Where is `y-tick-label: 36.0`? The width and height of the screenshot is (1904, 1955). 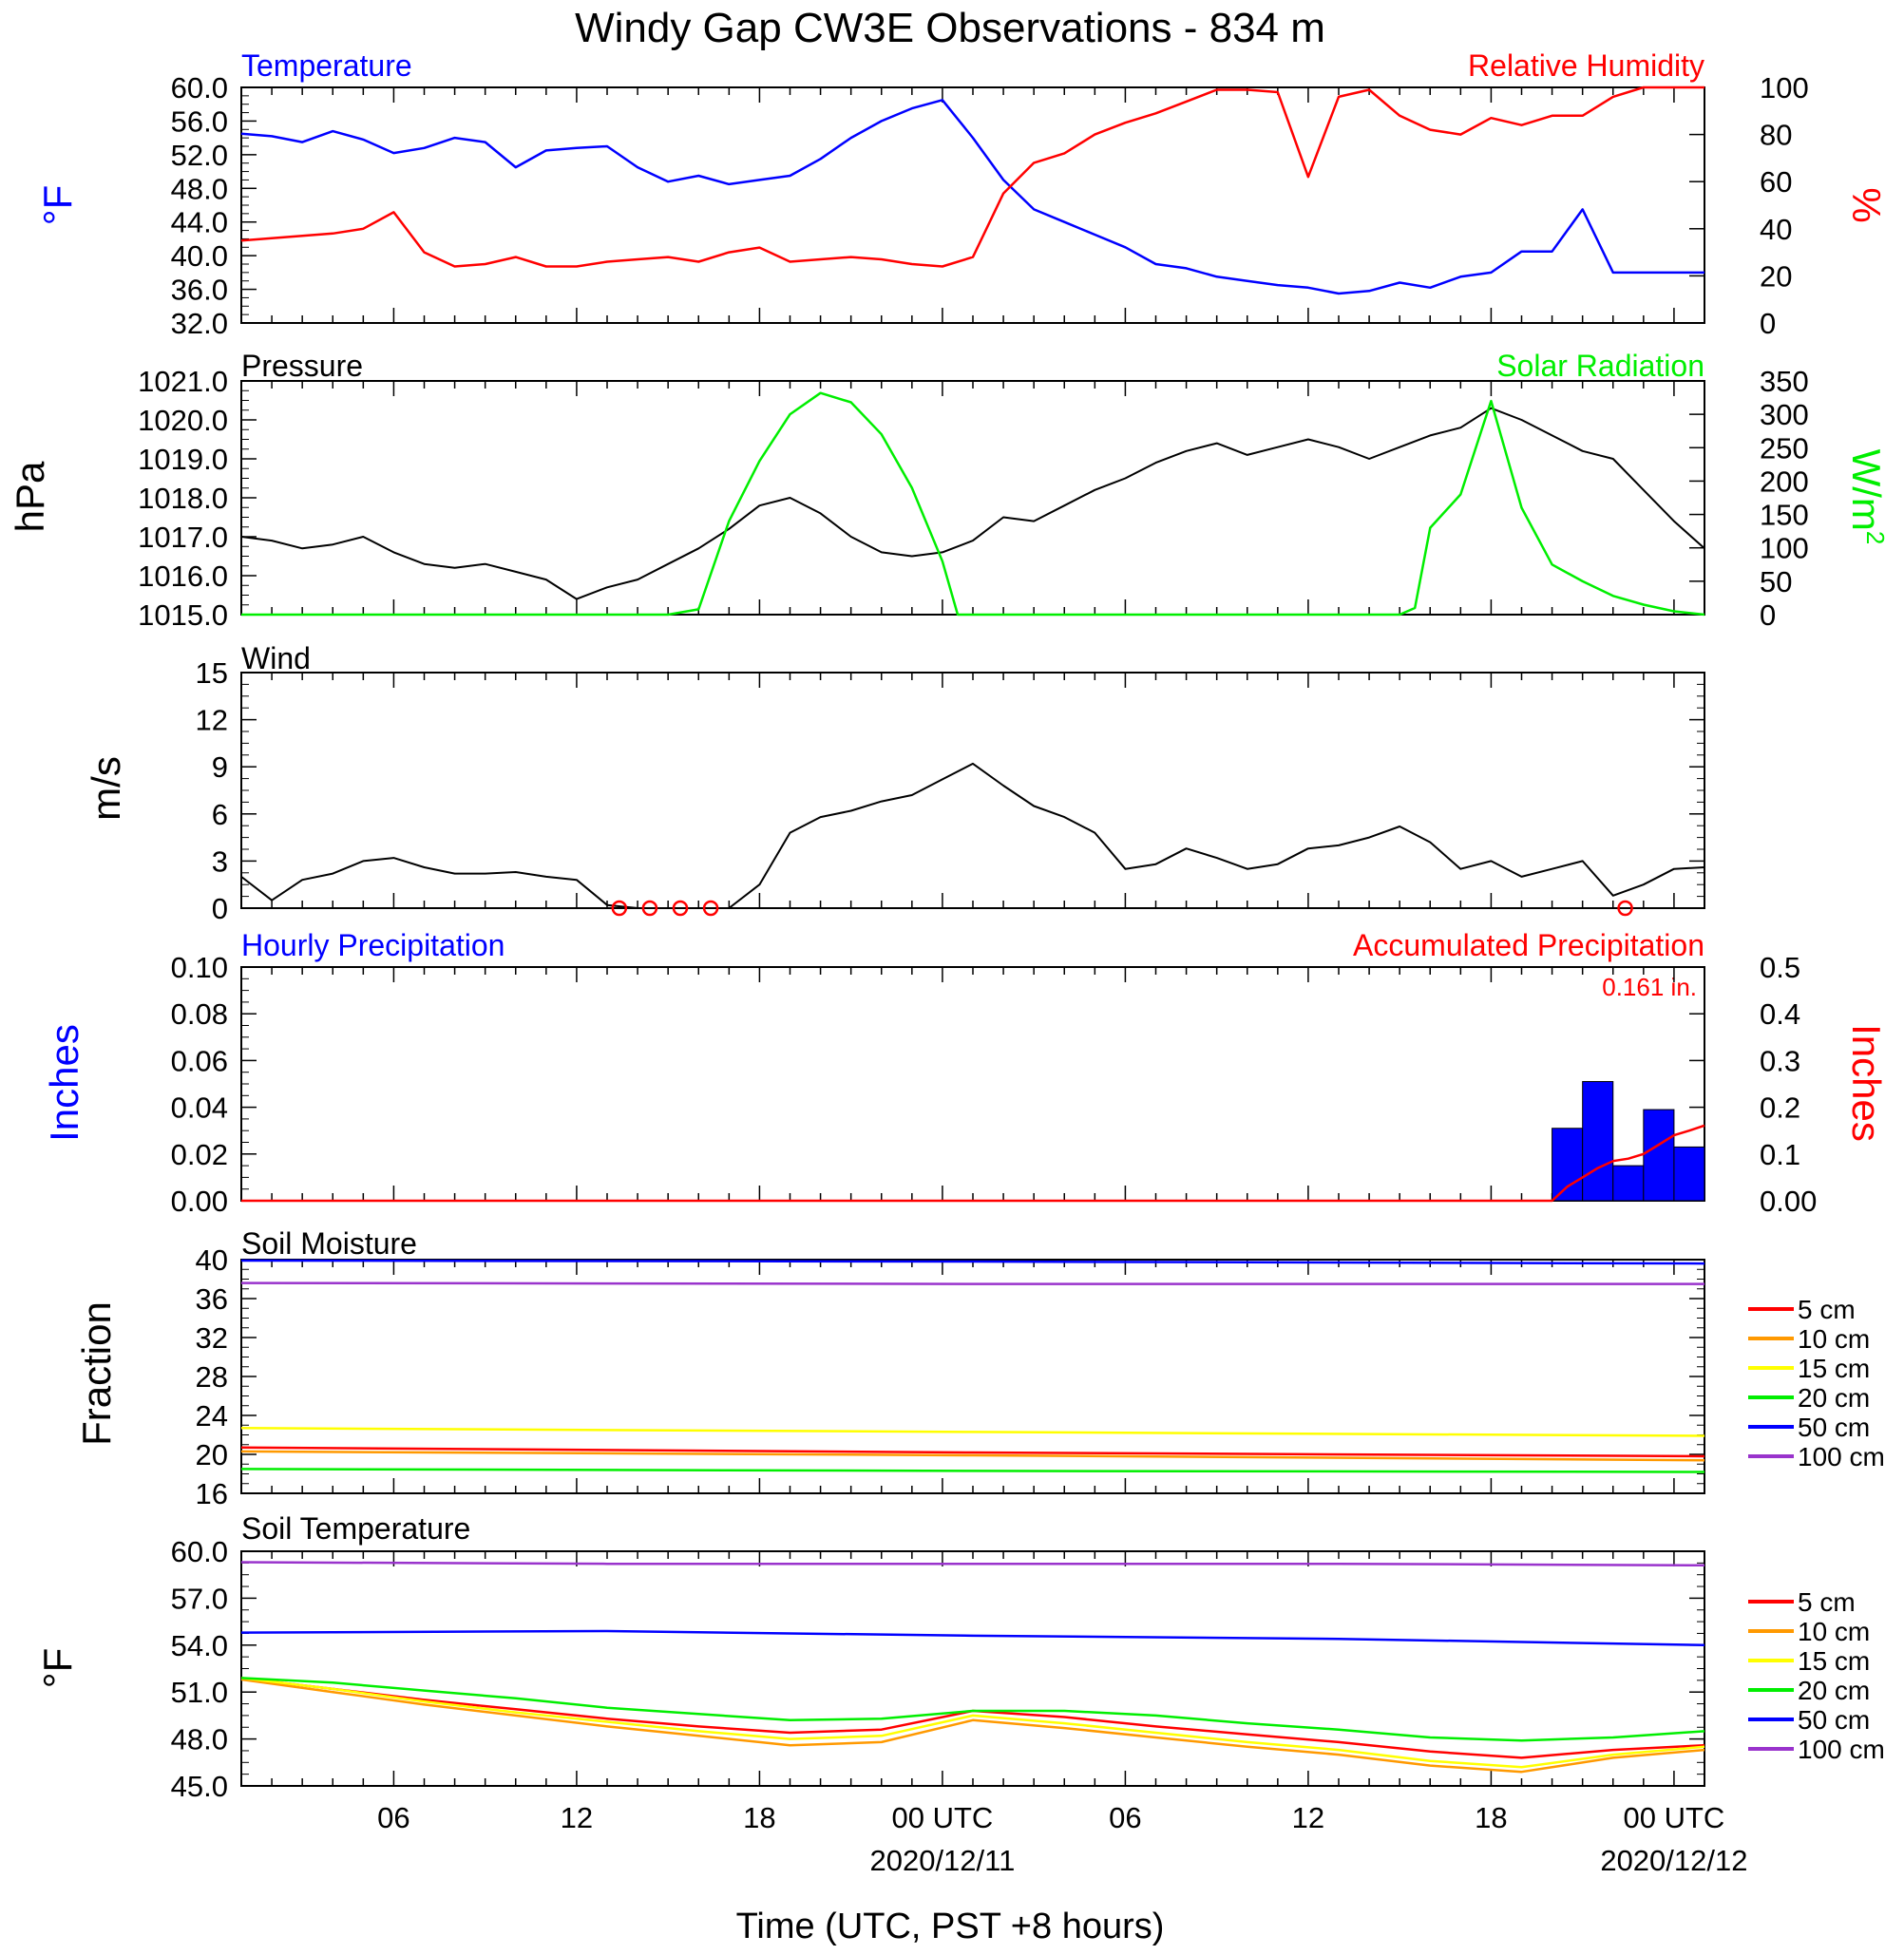 y-tick-label: 36.0 is located at coordinates (200, 290).